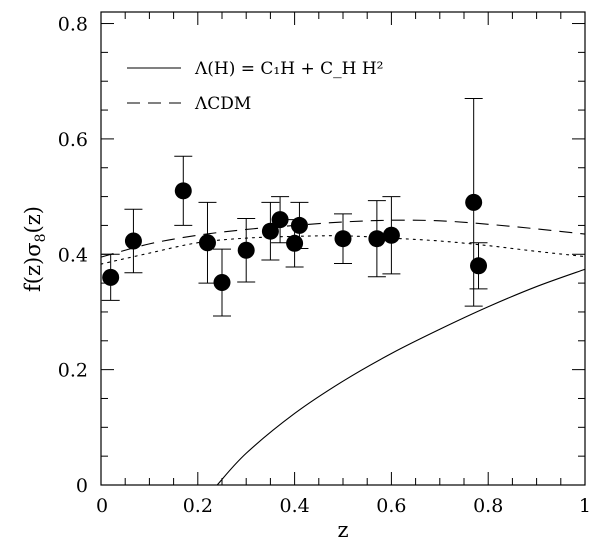 The width and height of the screenshot is (600, 546). What do you see at coordinates (73, 140) in the screenshot?
I see `y-tick-label: 0.6` at bounding box center [73, 140].